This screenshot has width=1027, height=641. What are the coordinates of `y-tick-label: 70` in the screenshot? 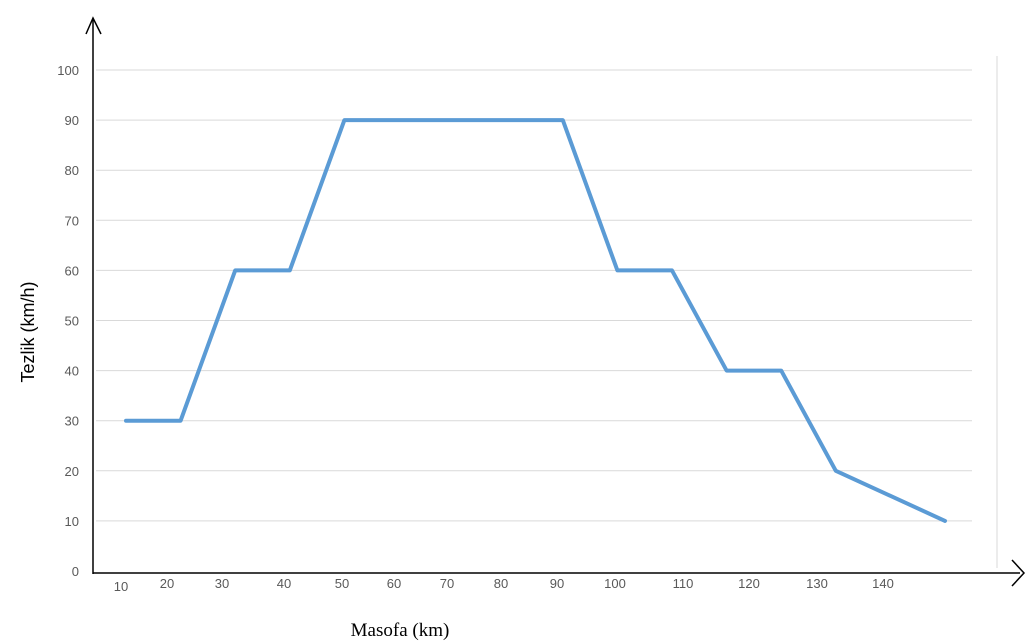 It's located at (72, 220).